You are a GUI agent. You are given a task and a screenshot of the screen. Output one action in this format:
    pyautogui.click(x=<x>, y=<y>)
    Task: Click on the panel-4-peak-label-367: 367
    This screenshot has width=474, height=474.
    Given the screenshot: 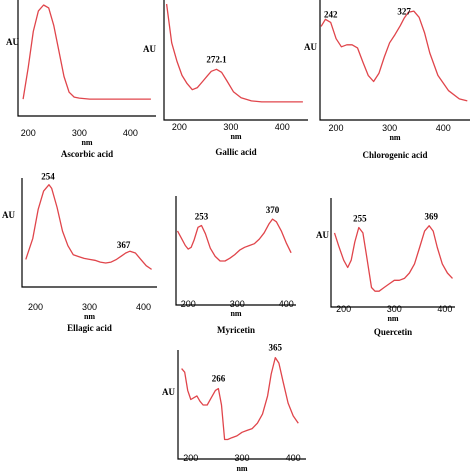 What is the action you would take?
    pyautogui.click(x=124, y=245)
    